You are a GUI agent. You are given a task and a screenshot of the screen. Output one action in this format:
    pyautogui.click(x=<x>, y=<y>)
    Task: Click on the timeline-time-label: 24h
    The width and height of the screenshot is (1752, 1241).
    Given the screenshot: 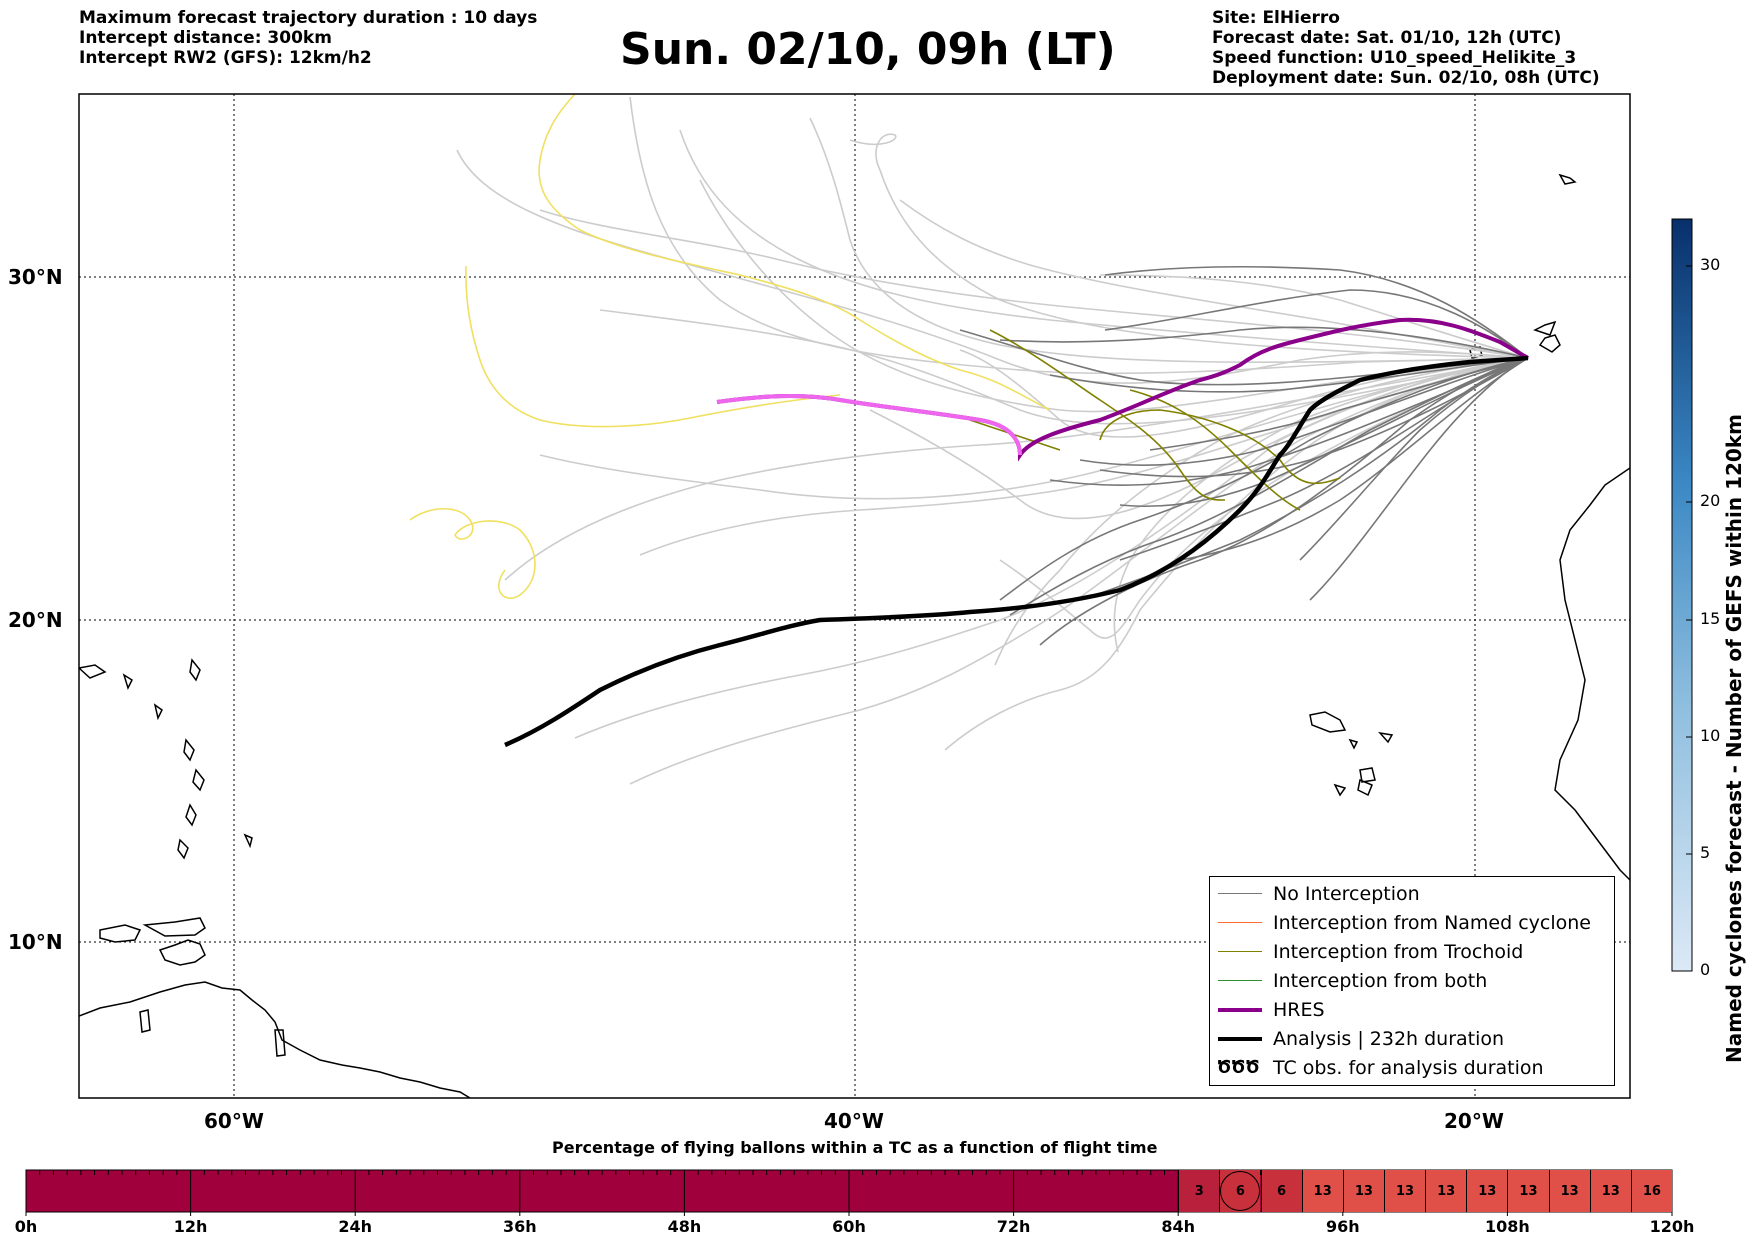 What is the action you would take?
    pyautogui.click(x=355, y=1226)
    